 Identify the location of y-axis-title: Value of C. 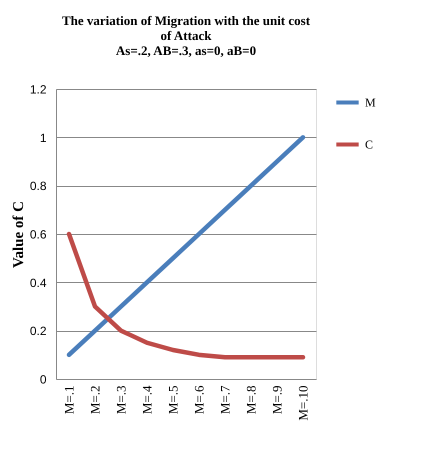
(18, 234).